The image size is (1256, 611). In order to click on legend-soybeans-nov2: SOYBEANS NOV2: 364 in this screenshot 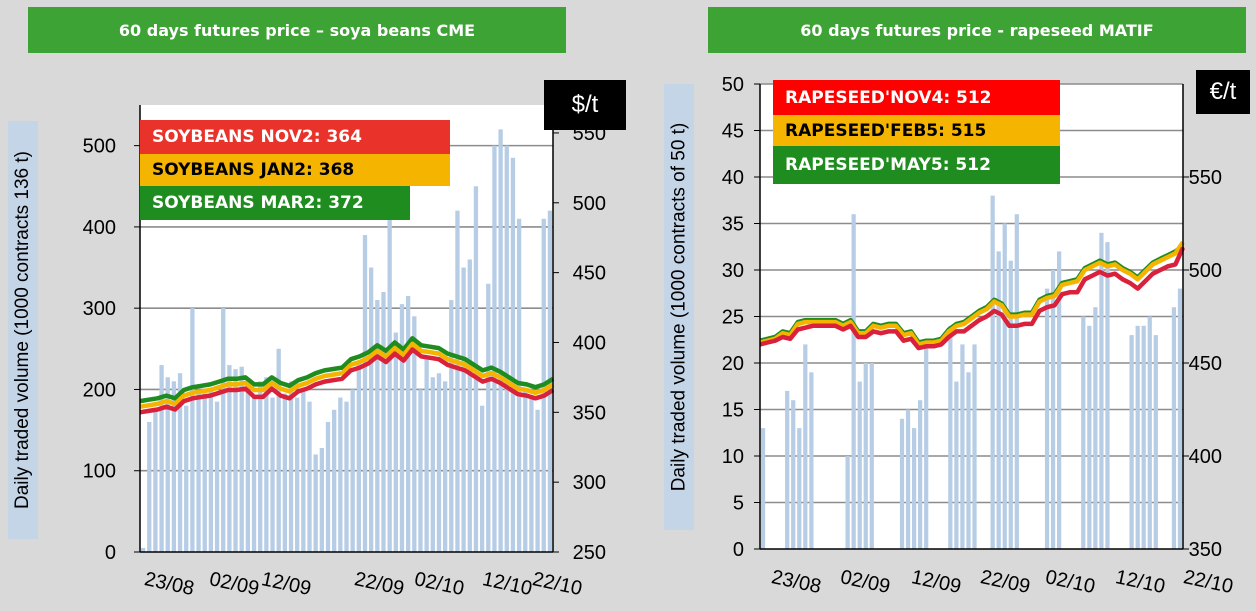, I will do `click(295, 137)`.